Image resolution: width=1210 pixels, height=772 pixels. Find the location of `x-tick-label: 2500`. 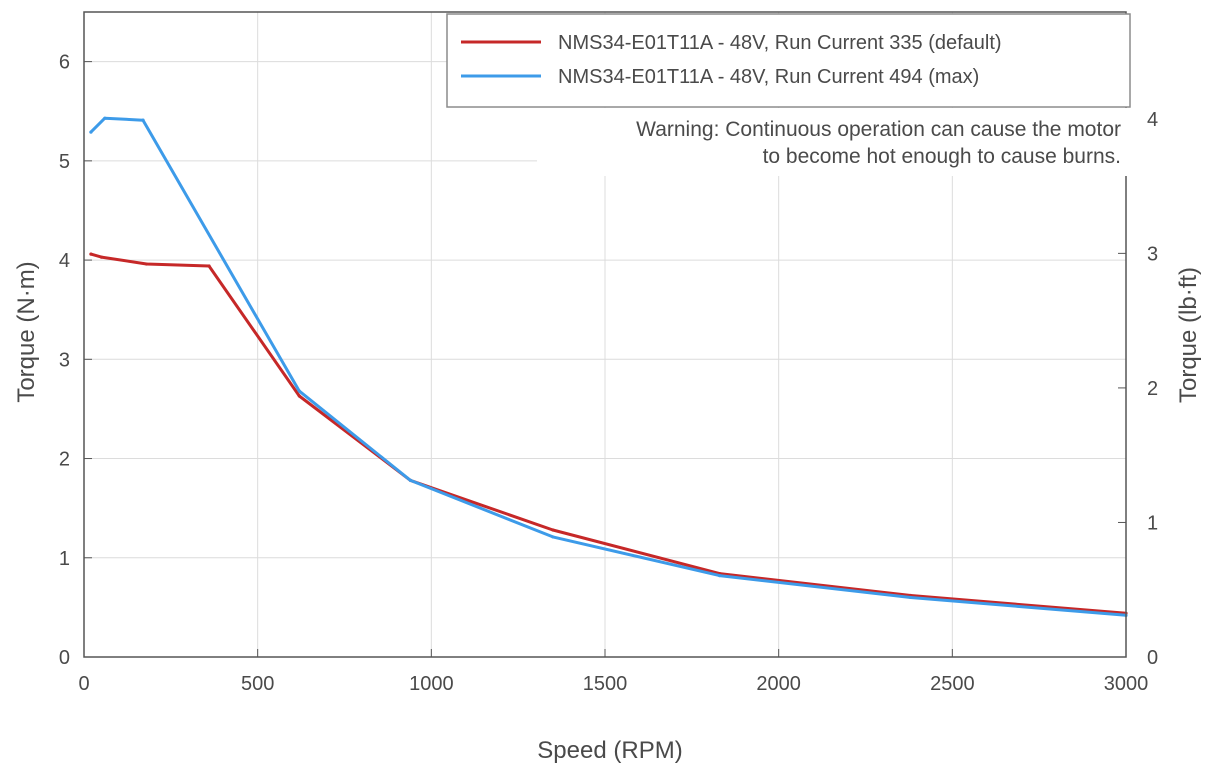

x-tick-label: 2500 is located at coordinates (952, 684).